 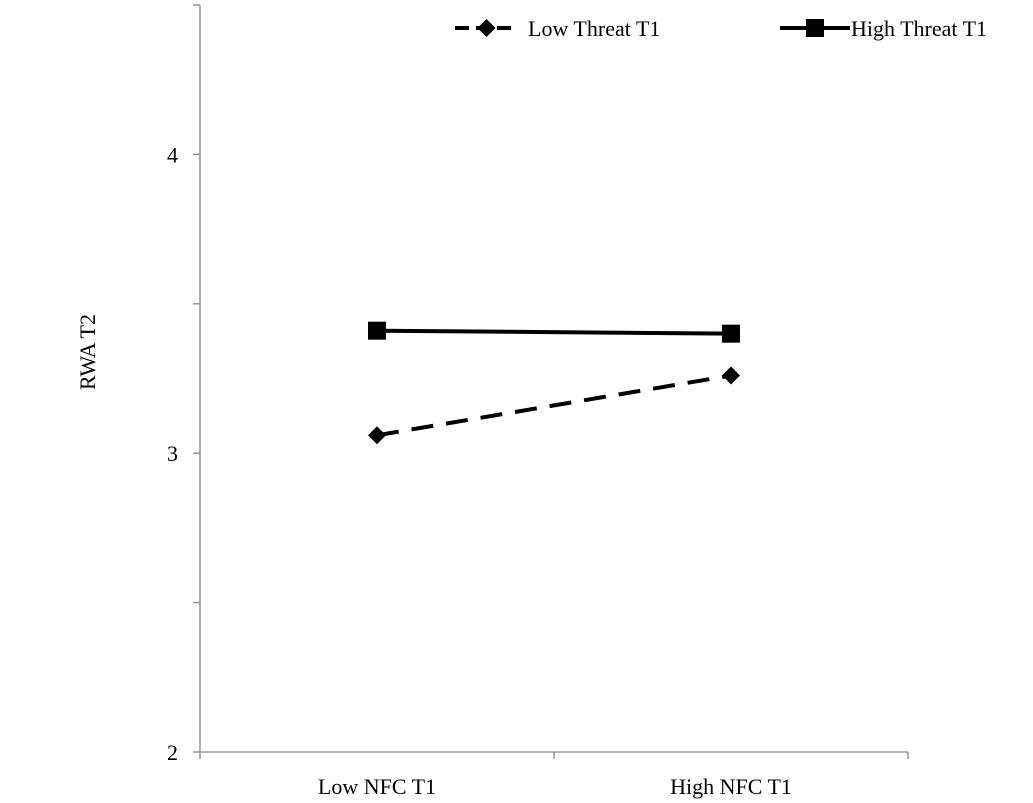 What do you see at coordinates (377, 786) in the screenshot?
I see `x-tick-label: Low NFC T1` at bounding box center [377, 786].